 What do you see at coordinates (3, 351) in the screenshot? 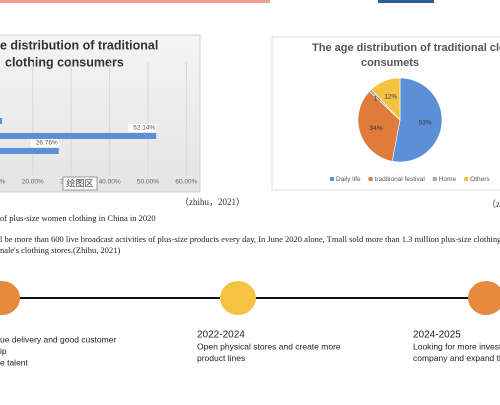
I see `timeline-text: ip` at bounding box center [3, 351].